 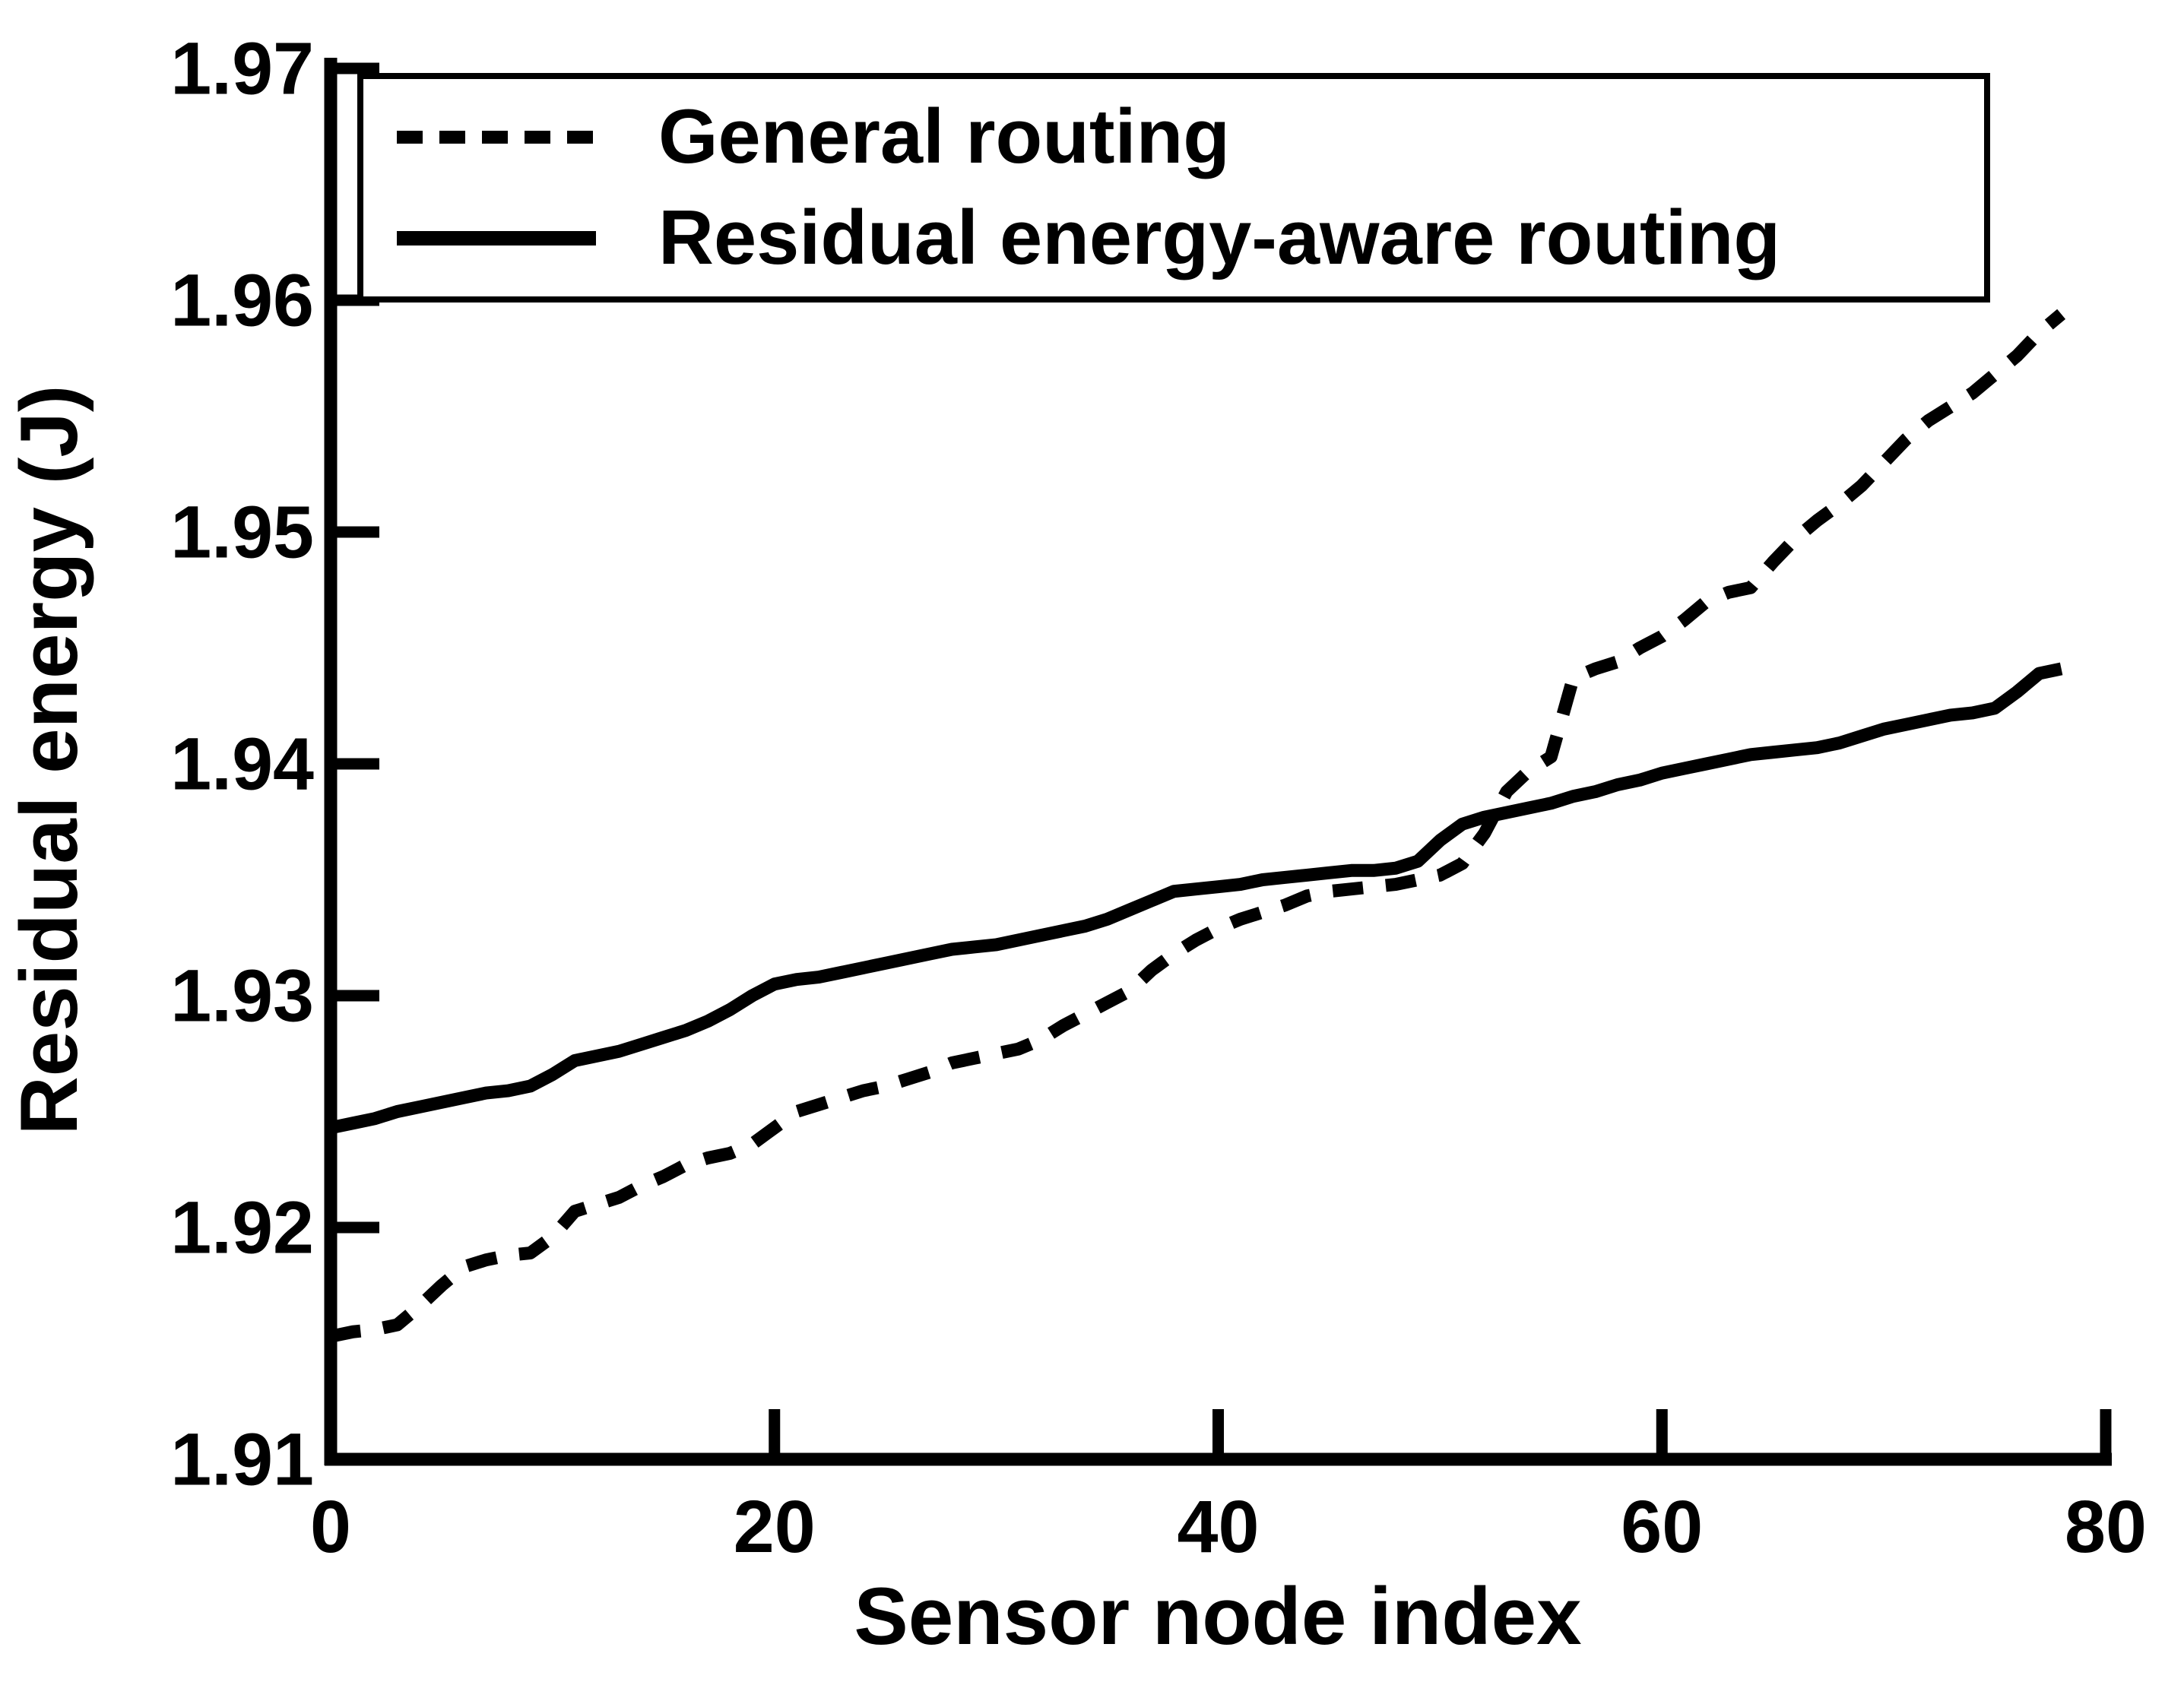 What do you see at coordinates (242, 300) in the screenshot?
I see `y-tick-label: 1.96` at bounding box center [242, 300].